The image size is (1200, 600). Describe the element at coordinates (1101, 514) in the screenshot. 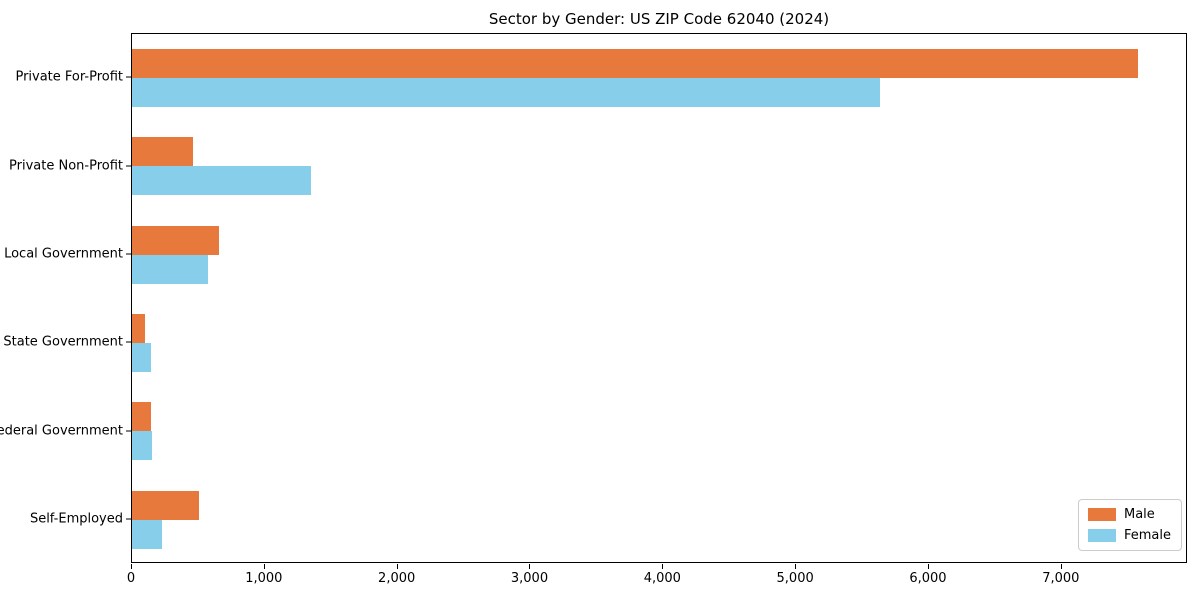

I see `male-color-swatch` at that location.